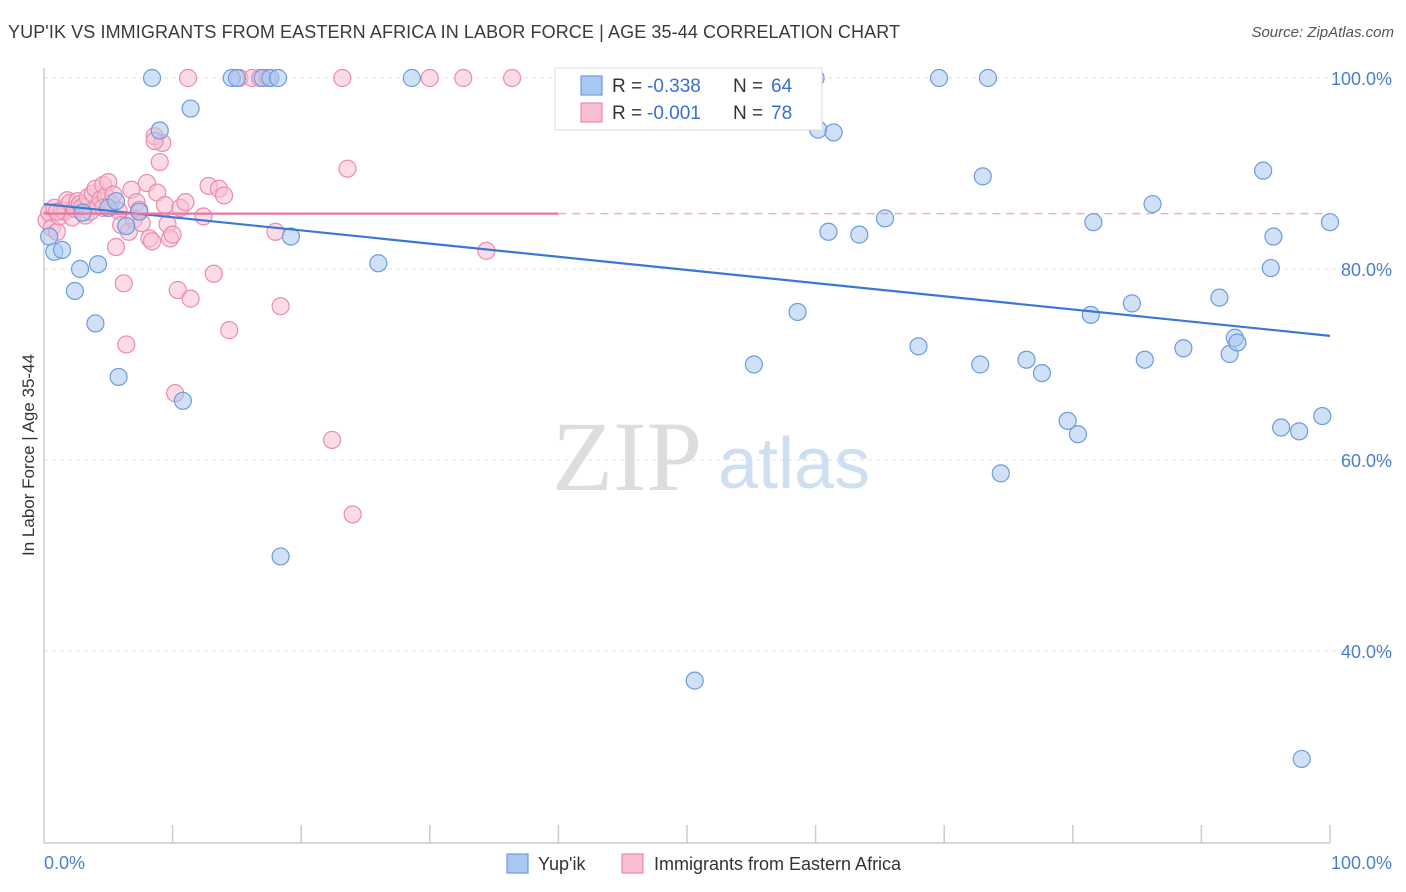 The width and height of the screenshot is (1406, 892). I want to click on y-tick-labels: 40.0% 60.0% 80.0% 100.0%, so click(1361, 365).